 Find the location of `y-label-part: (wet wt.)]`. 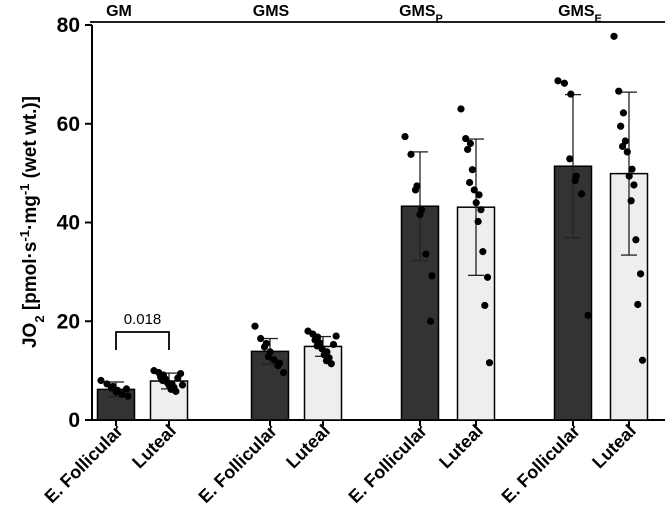

y-label-part: (wet wt.)] is located at coordinates (30, 140).